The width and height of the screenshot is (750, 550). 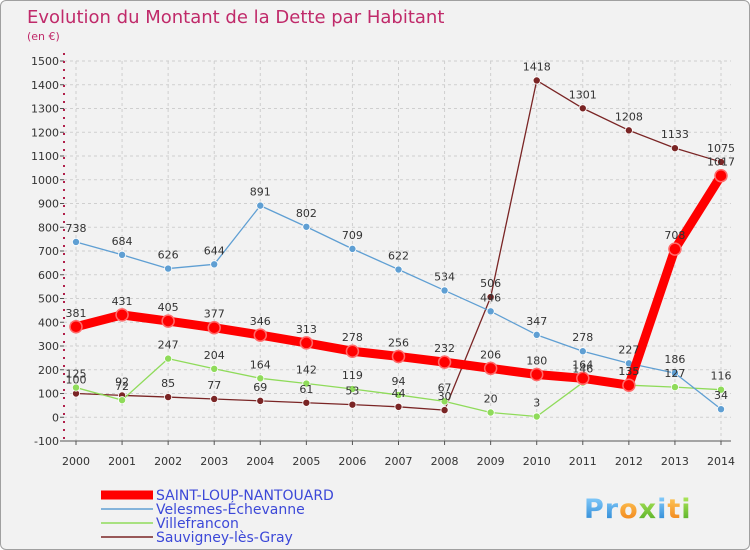 I want to click on y-tick-label: 600, so click(x=48, y=275).